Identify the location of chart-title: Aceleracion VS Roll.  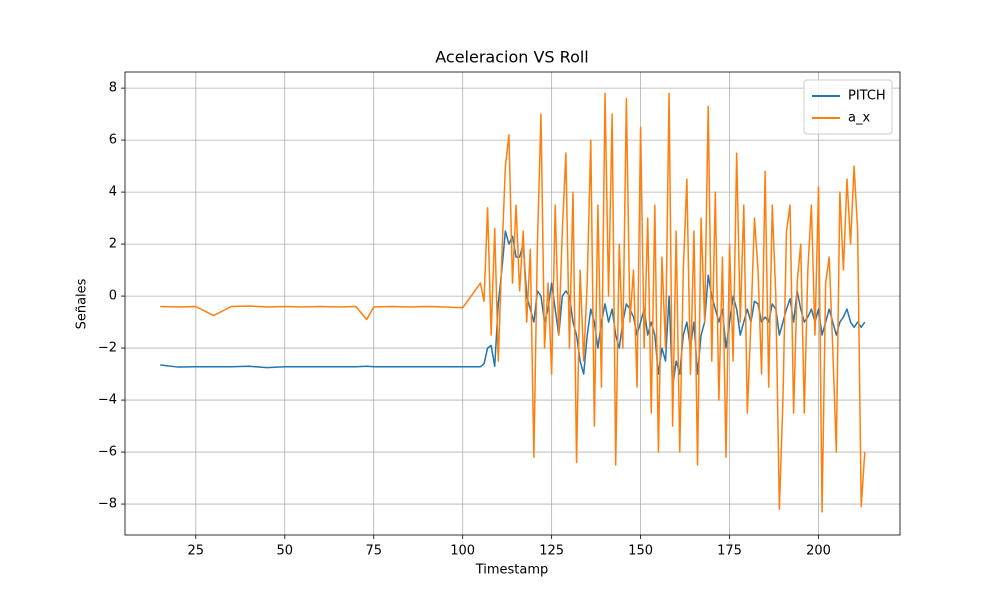
(512, 57).